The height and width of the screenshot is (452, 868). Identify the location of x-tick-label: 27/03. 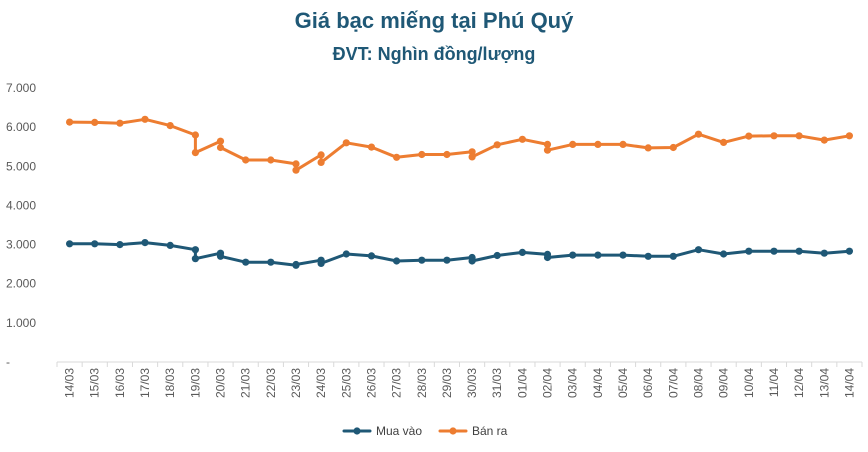
(397, 383).